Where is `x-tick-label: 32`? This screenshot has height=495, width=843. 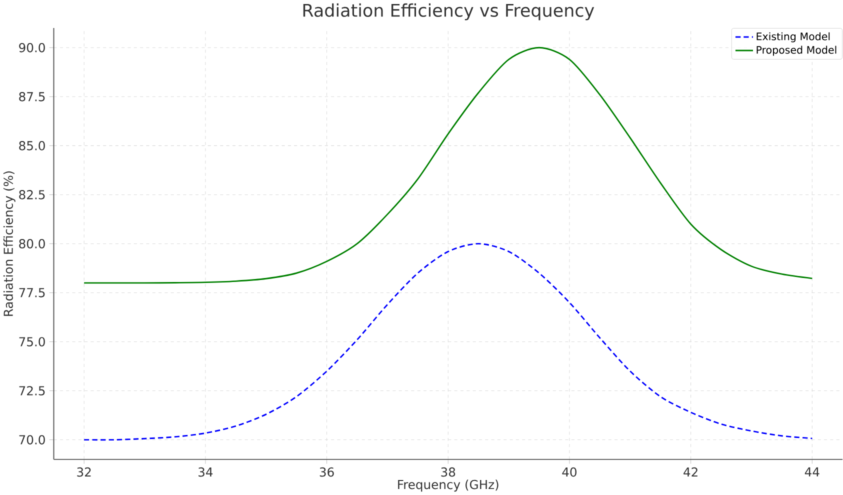
x-tick-label: 32 is located at coordinates (84, 472).